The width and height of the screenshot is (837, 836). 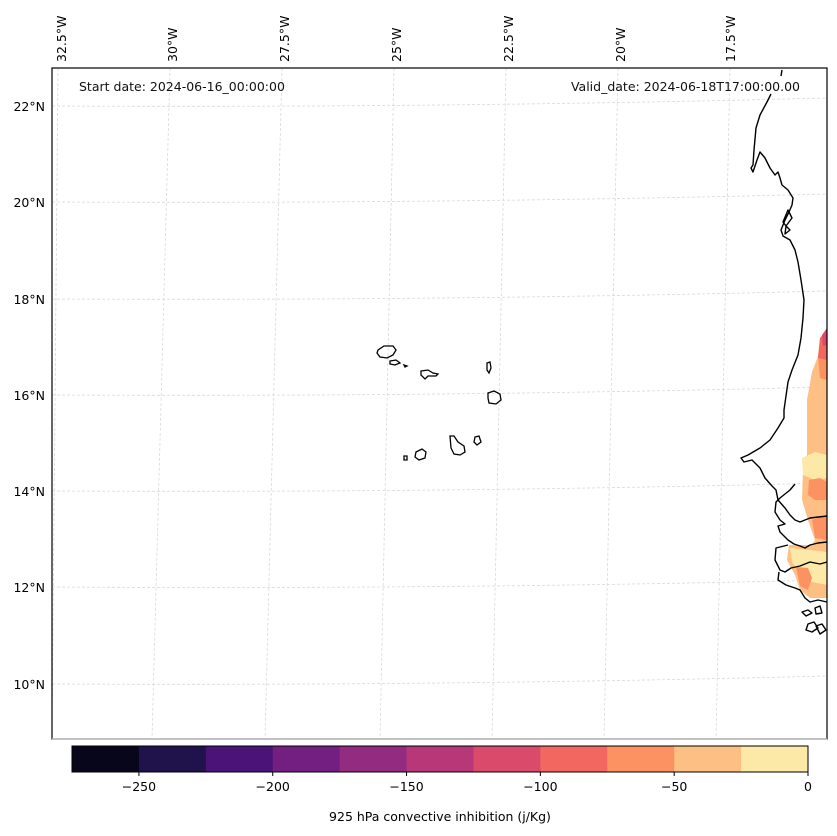 I want to click on lat-label-10n: 10°N, so click(x=29, y=684).